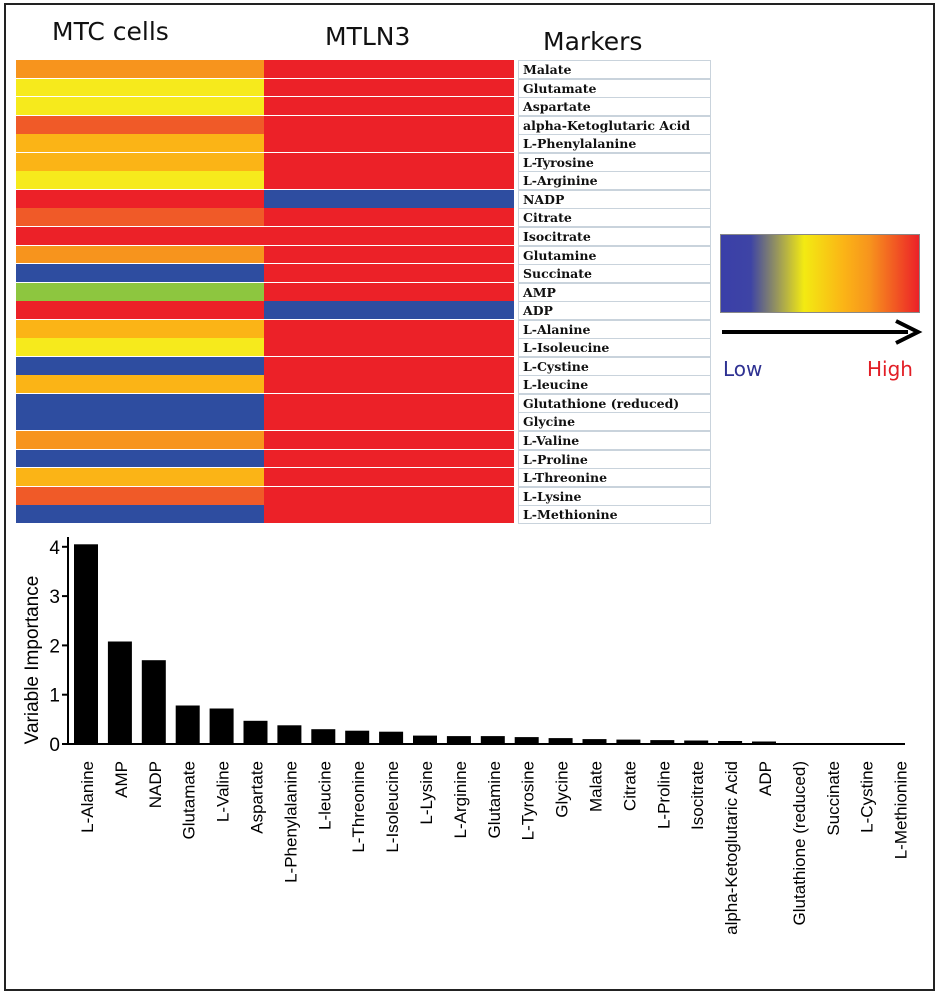  I want to click on marker-label: Malate, so click(614, 70).